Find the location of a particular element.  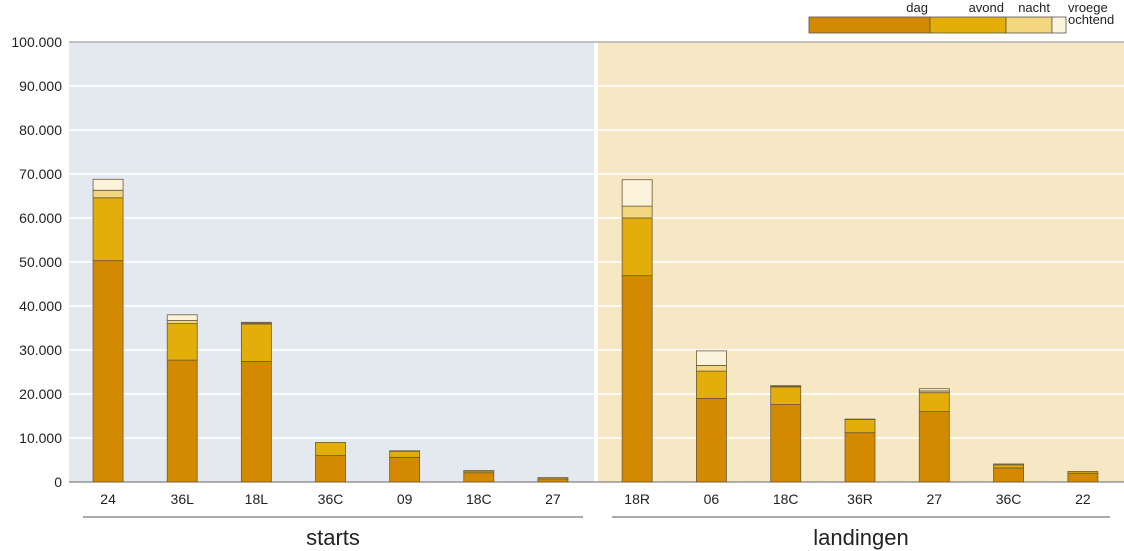

legend-label-avond: avond is located at coordinates (986, 7).